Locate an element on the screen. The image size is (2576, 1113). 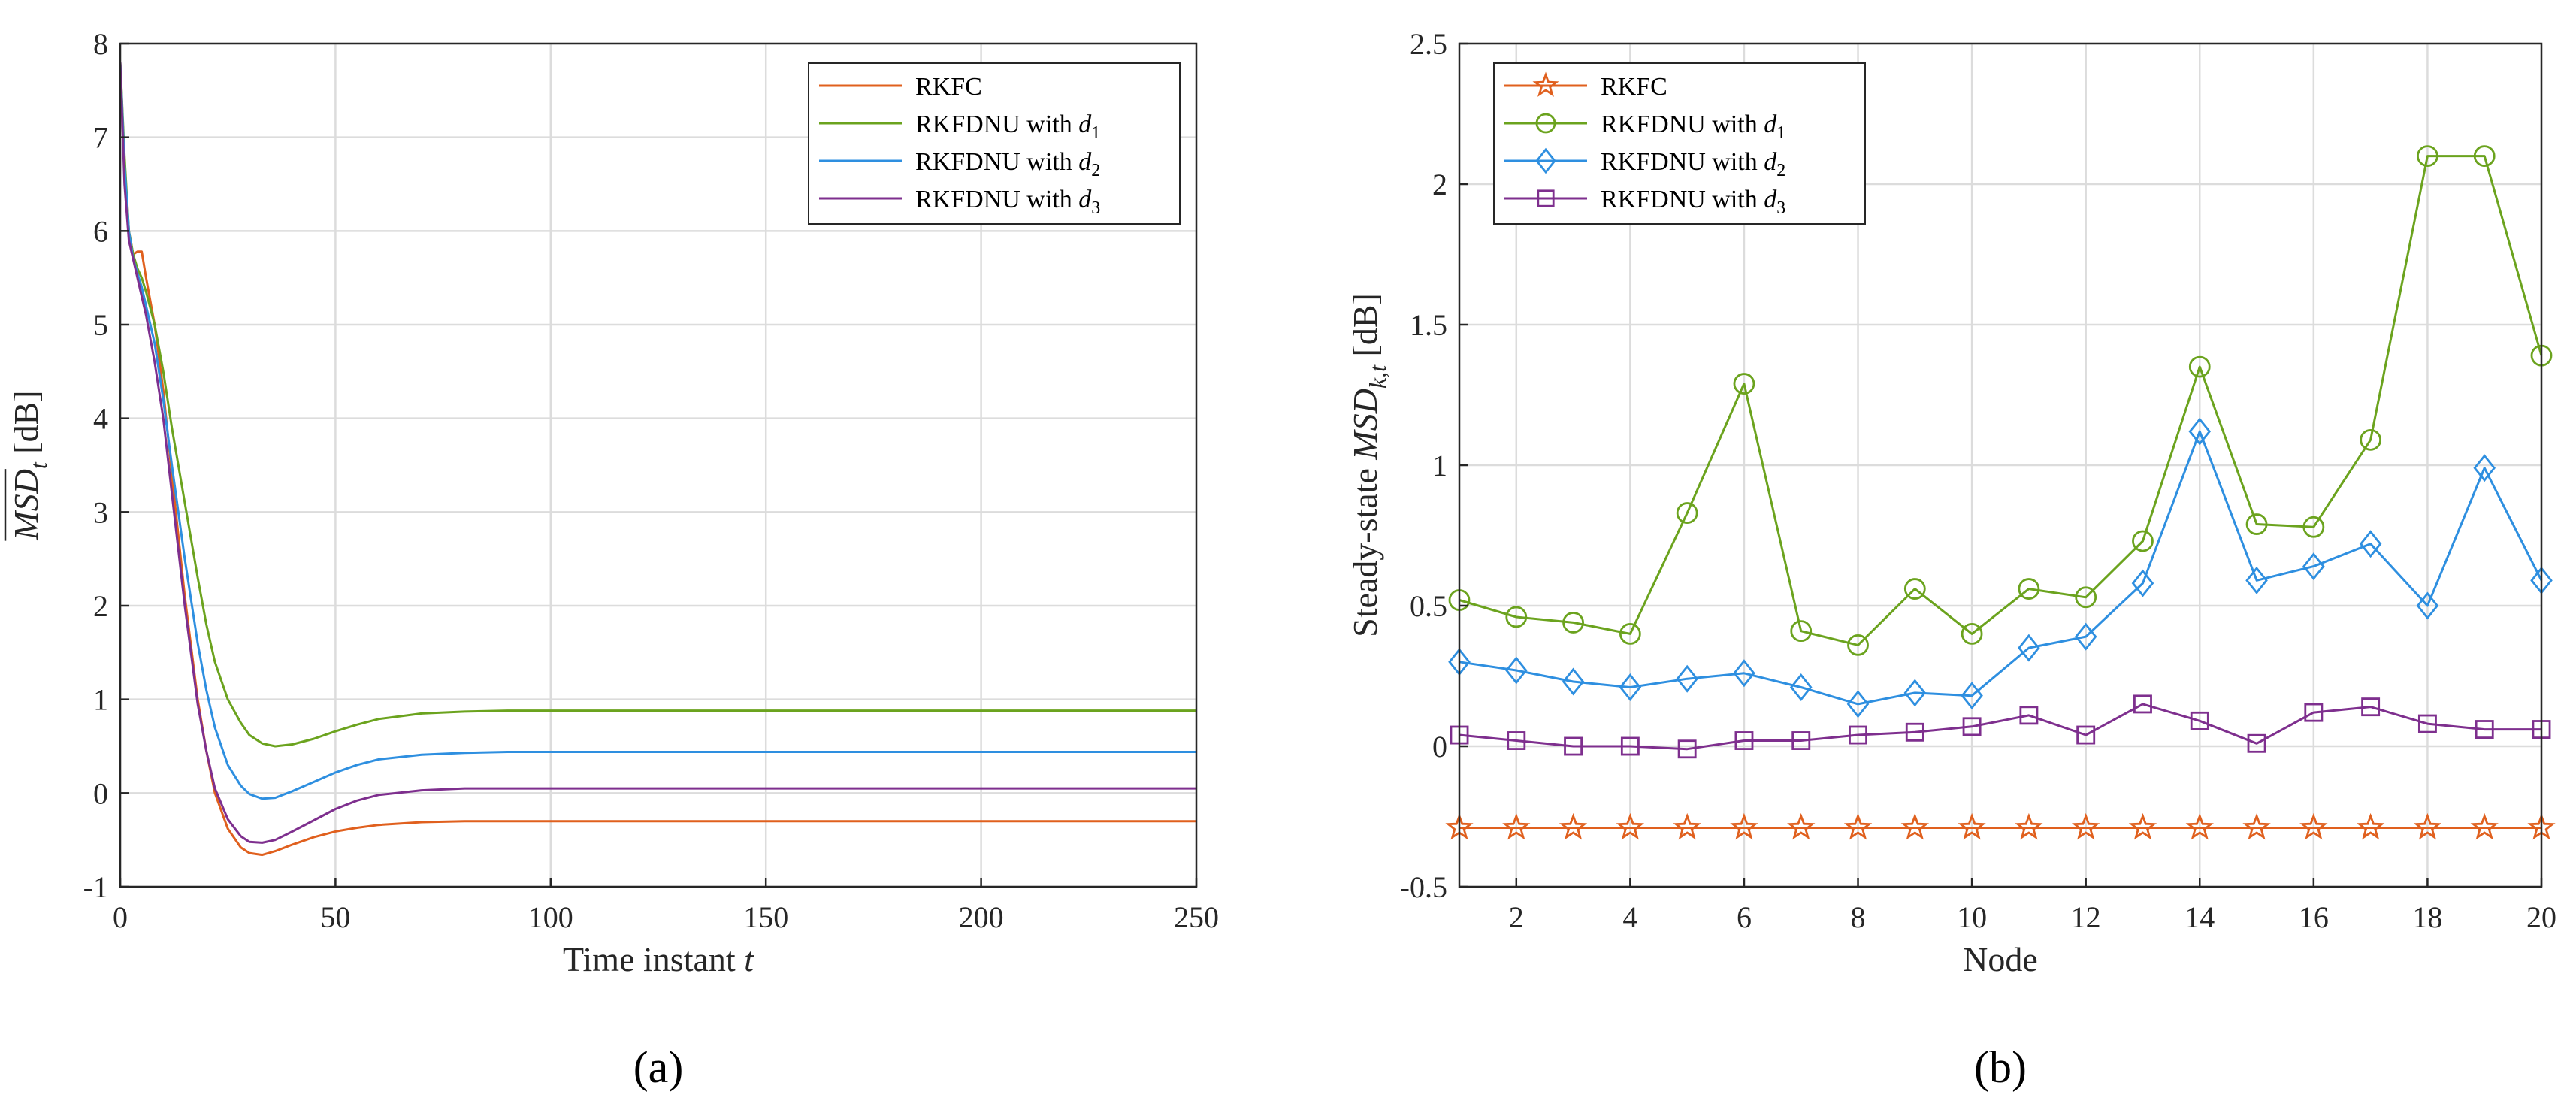
legend-label-a-1: RKFDNU with d1 is located at coordinates (1008, 126).